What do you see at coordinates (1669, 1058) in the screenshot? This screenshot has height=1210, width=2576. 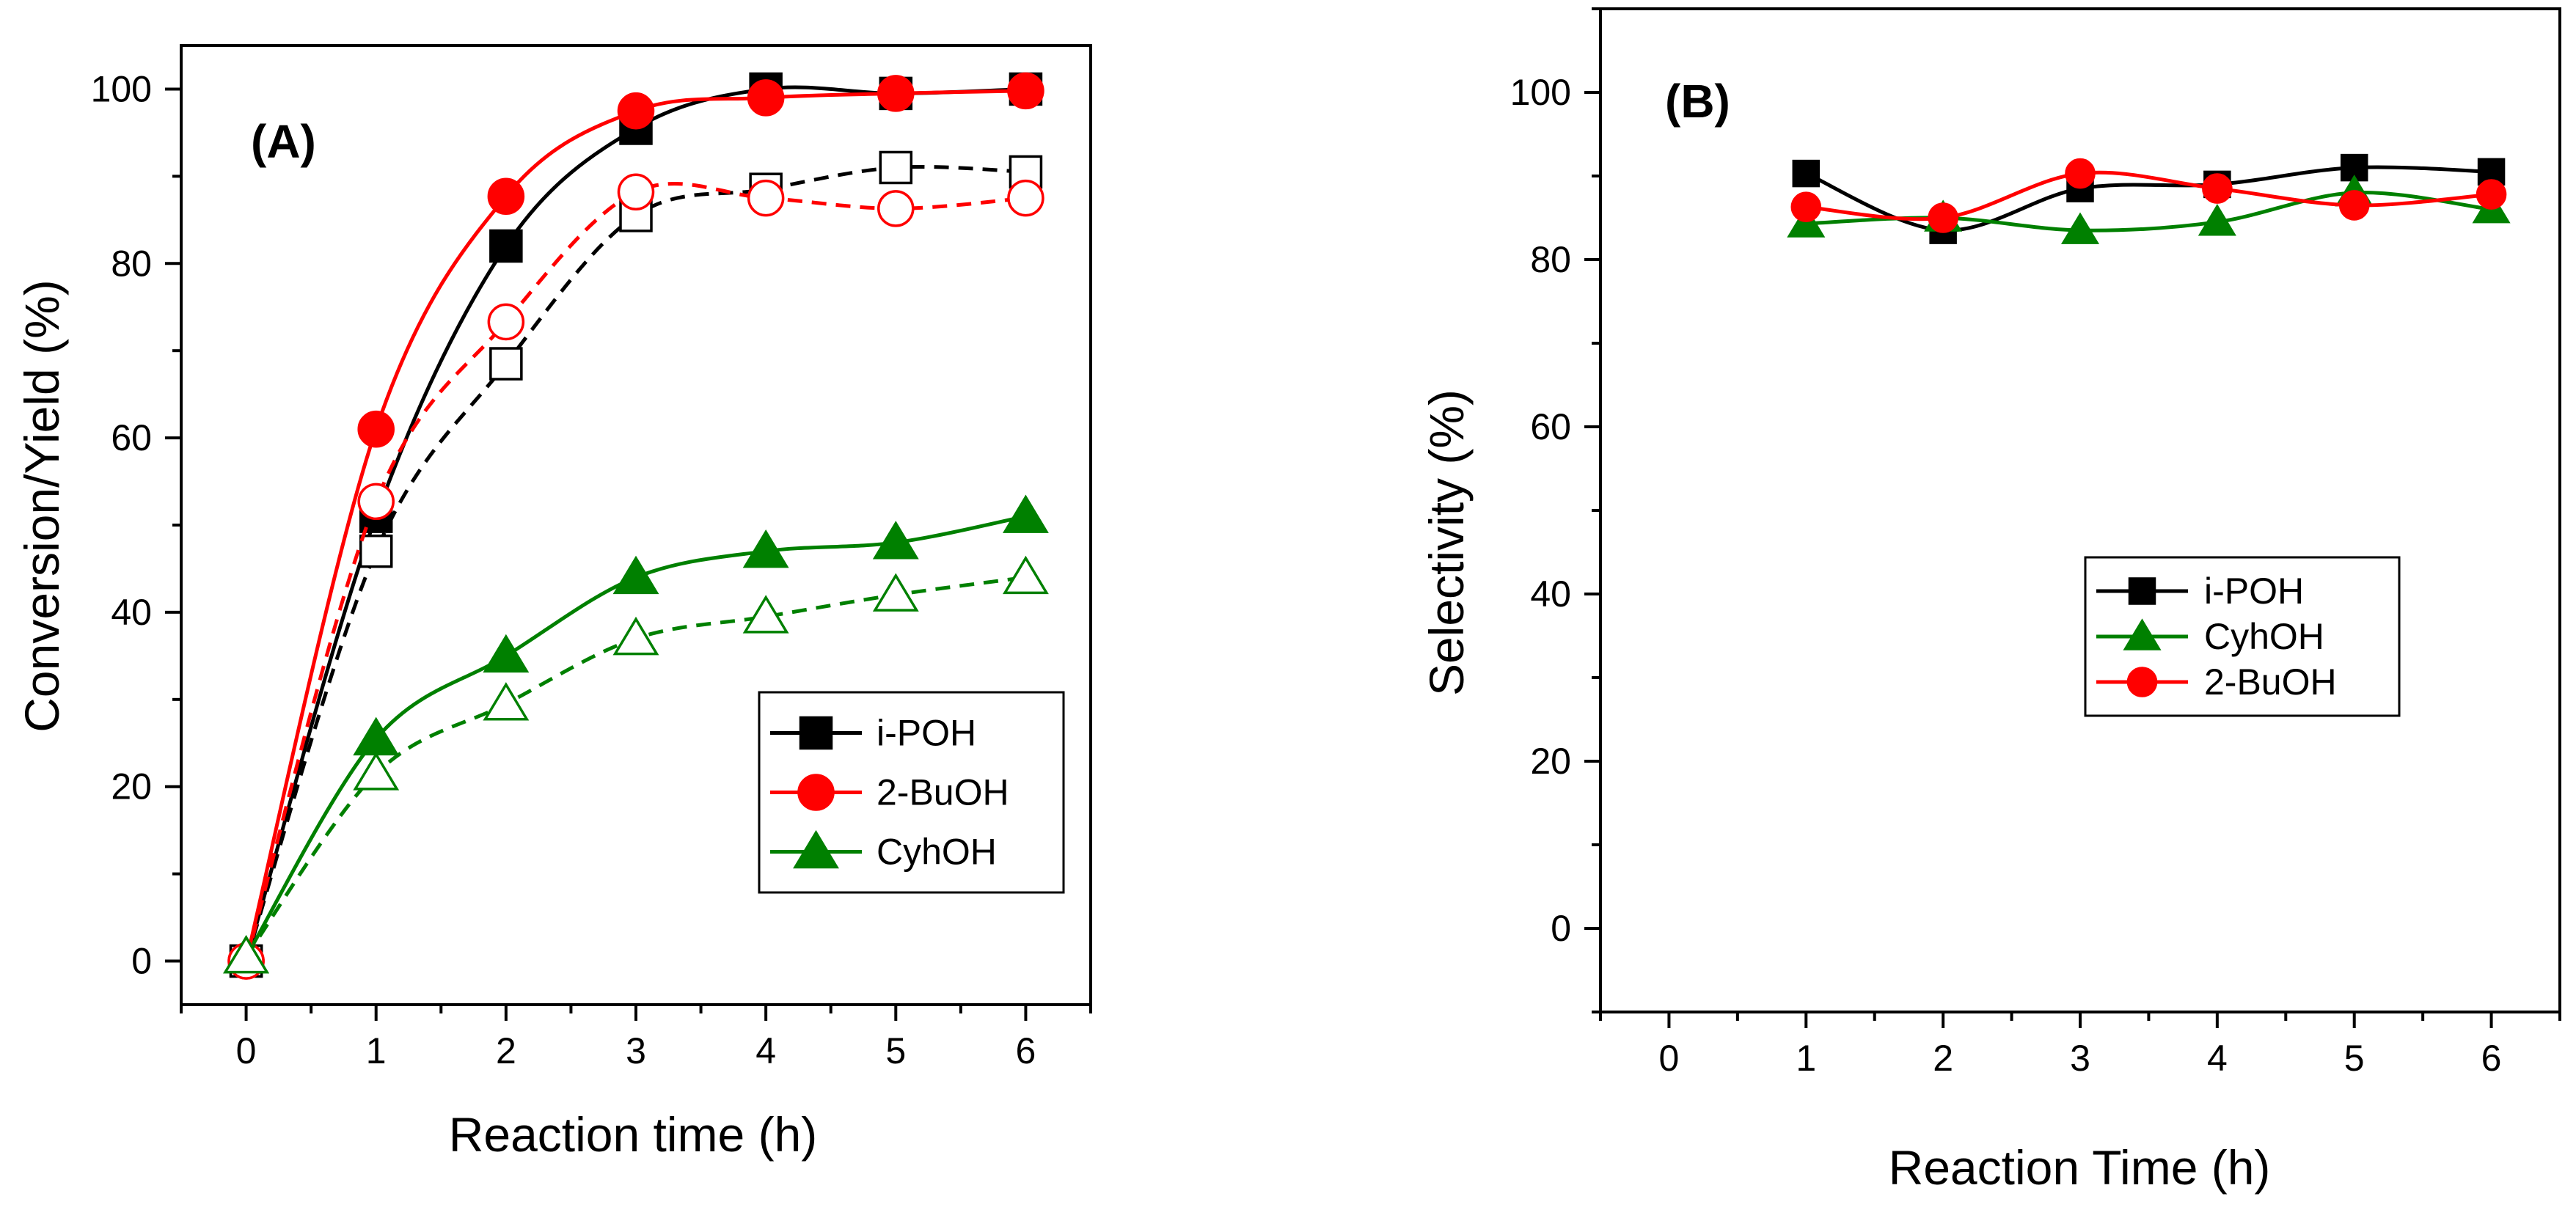 I see `chart-b-x-tick-label: 0` at bounding box center [1669, 1058].